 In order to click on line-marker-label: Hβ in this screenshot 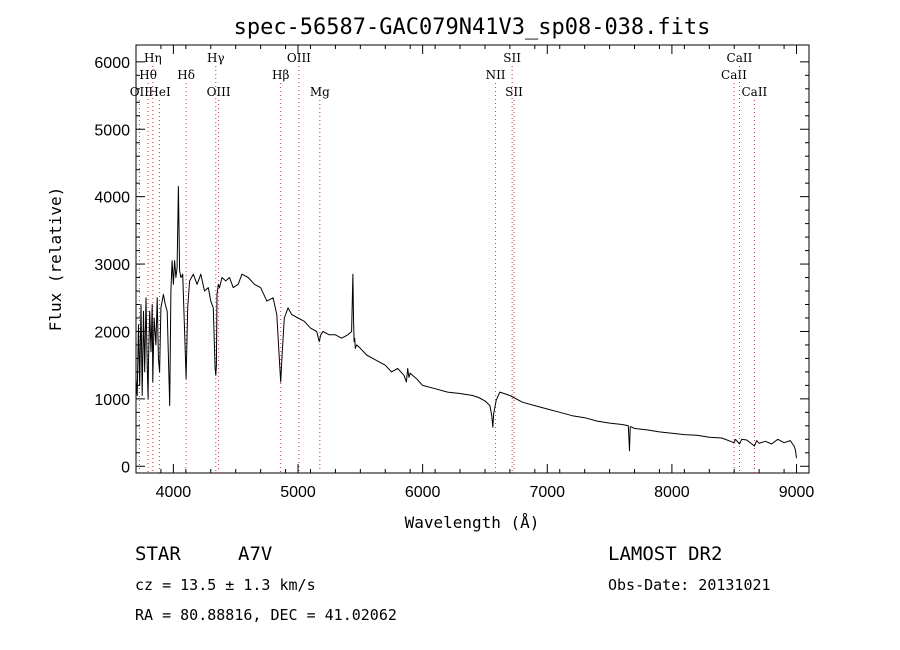, I will do `click(280, 75)`.